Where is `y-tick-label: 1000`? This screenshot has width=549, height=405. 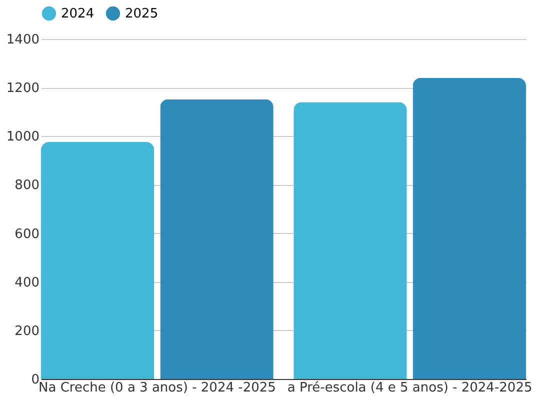
y-tick-label: 1000 is located at coordinates (23, 137).